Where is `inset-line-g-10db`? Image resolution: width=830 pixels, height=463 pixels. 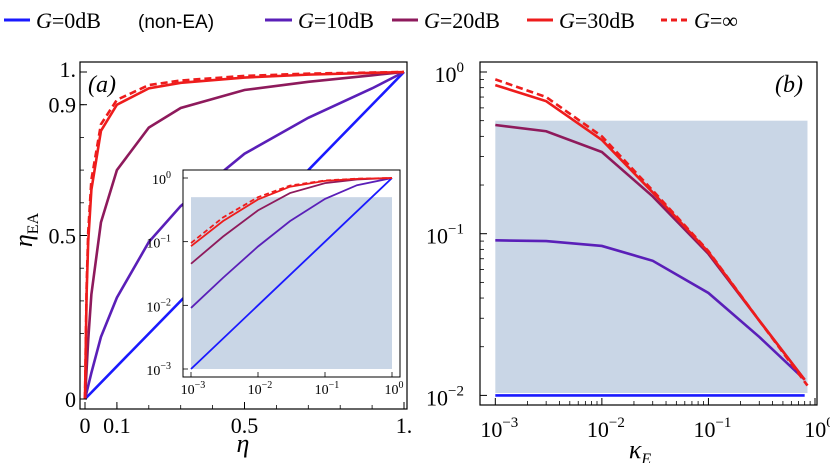
inset-line-g-10db is located at coordinates (291, 243).